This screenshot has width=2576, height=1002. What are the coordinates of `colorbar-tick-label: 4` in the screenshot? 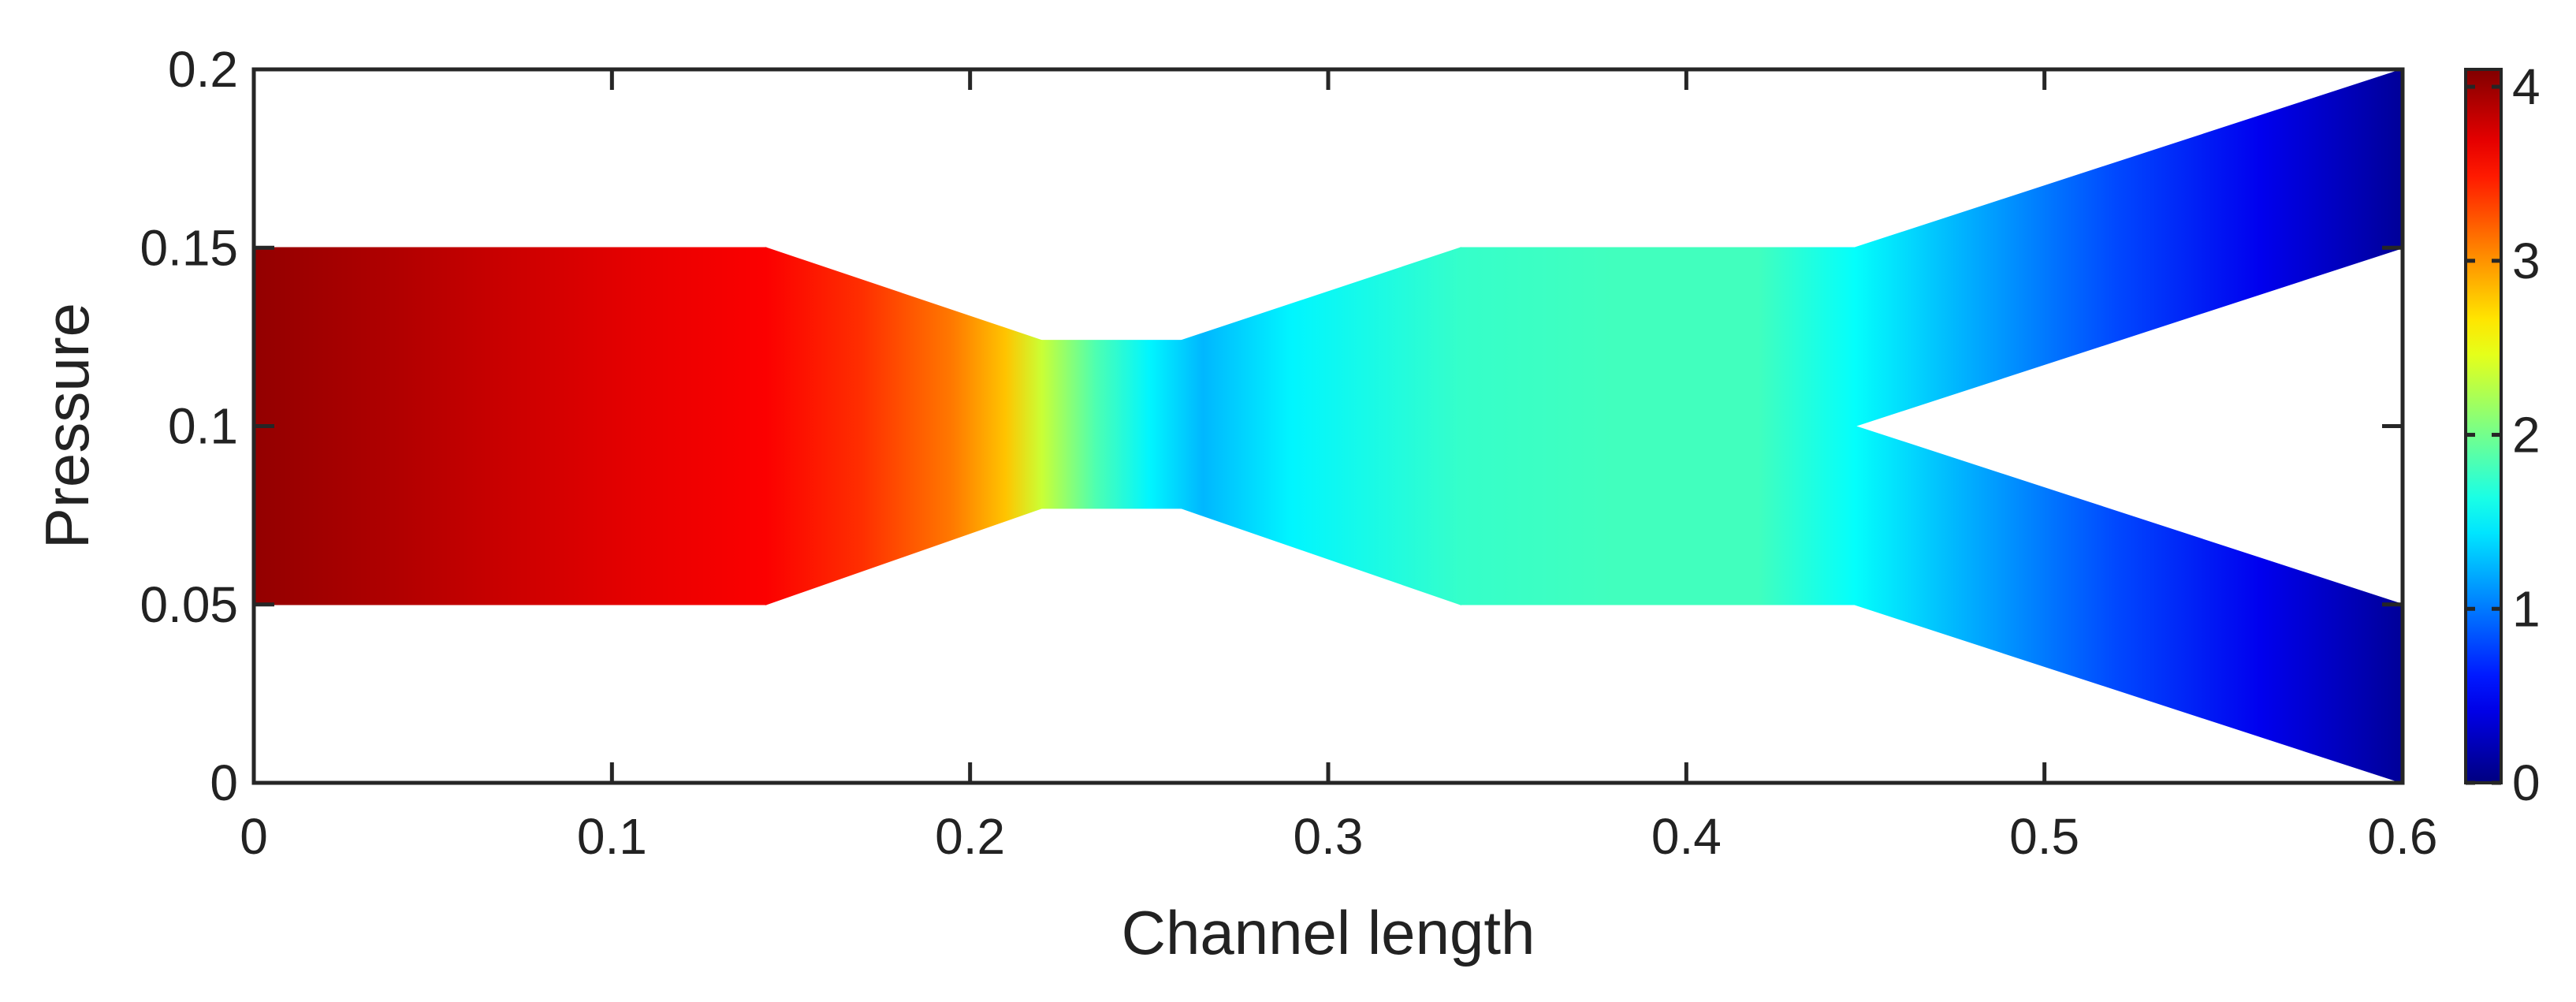 It's located at (2526, 86).